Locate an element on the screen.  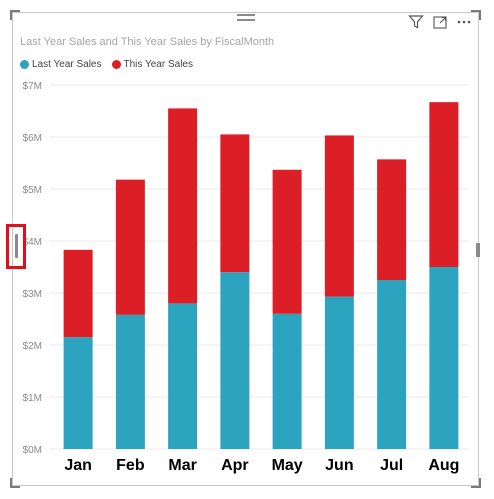
y-tick-label: $4M is located at coordinates (32, 242).